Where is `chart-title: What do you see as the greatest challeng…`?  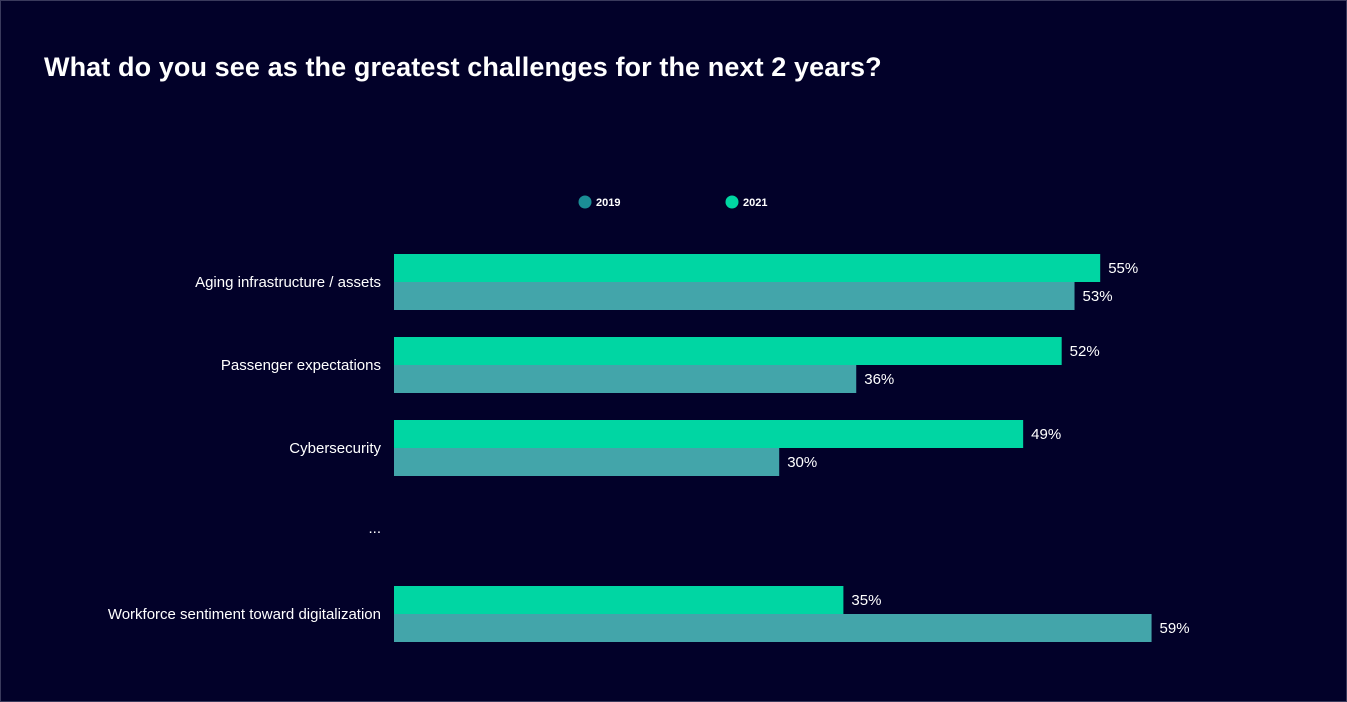
chart-title: What do you see as the greatest challeng… is located at coordinates (463, 67).